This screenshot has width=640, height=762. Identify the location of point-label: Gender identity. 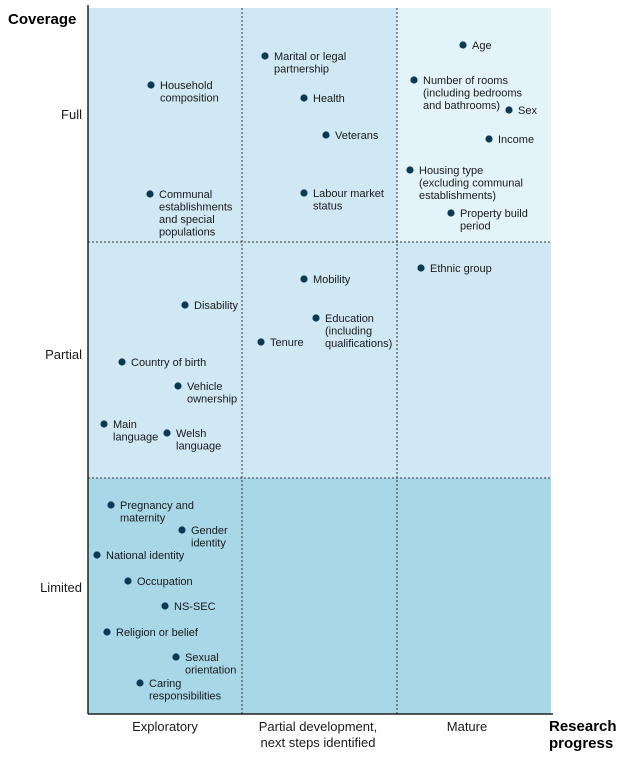
(209, 537).